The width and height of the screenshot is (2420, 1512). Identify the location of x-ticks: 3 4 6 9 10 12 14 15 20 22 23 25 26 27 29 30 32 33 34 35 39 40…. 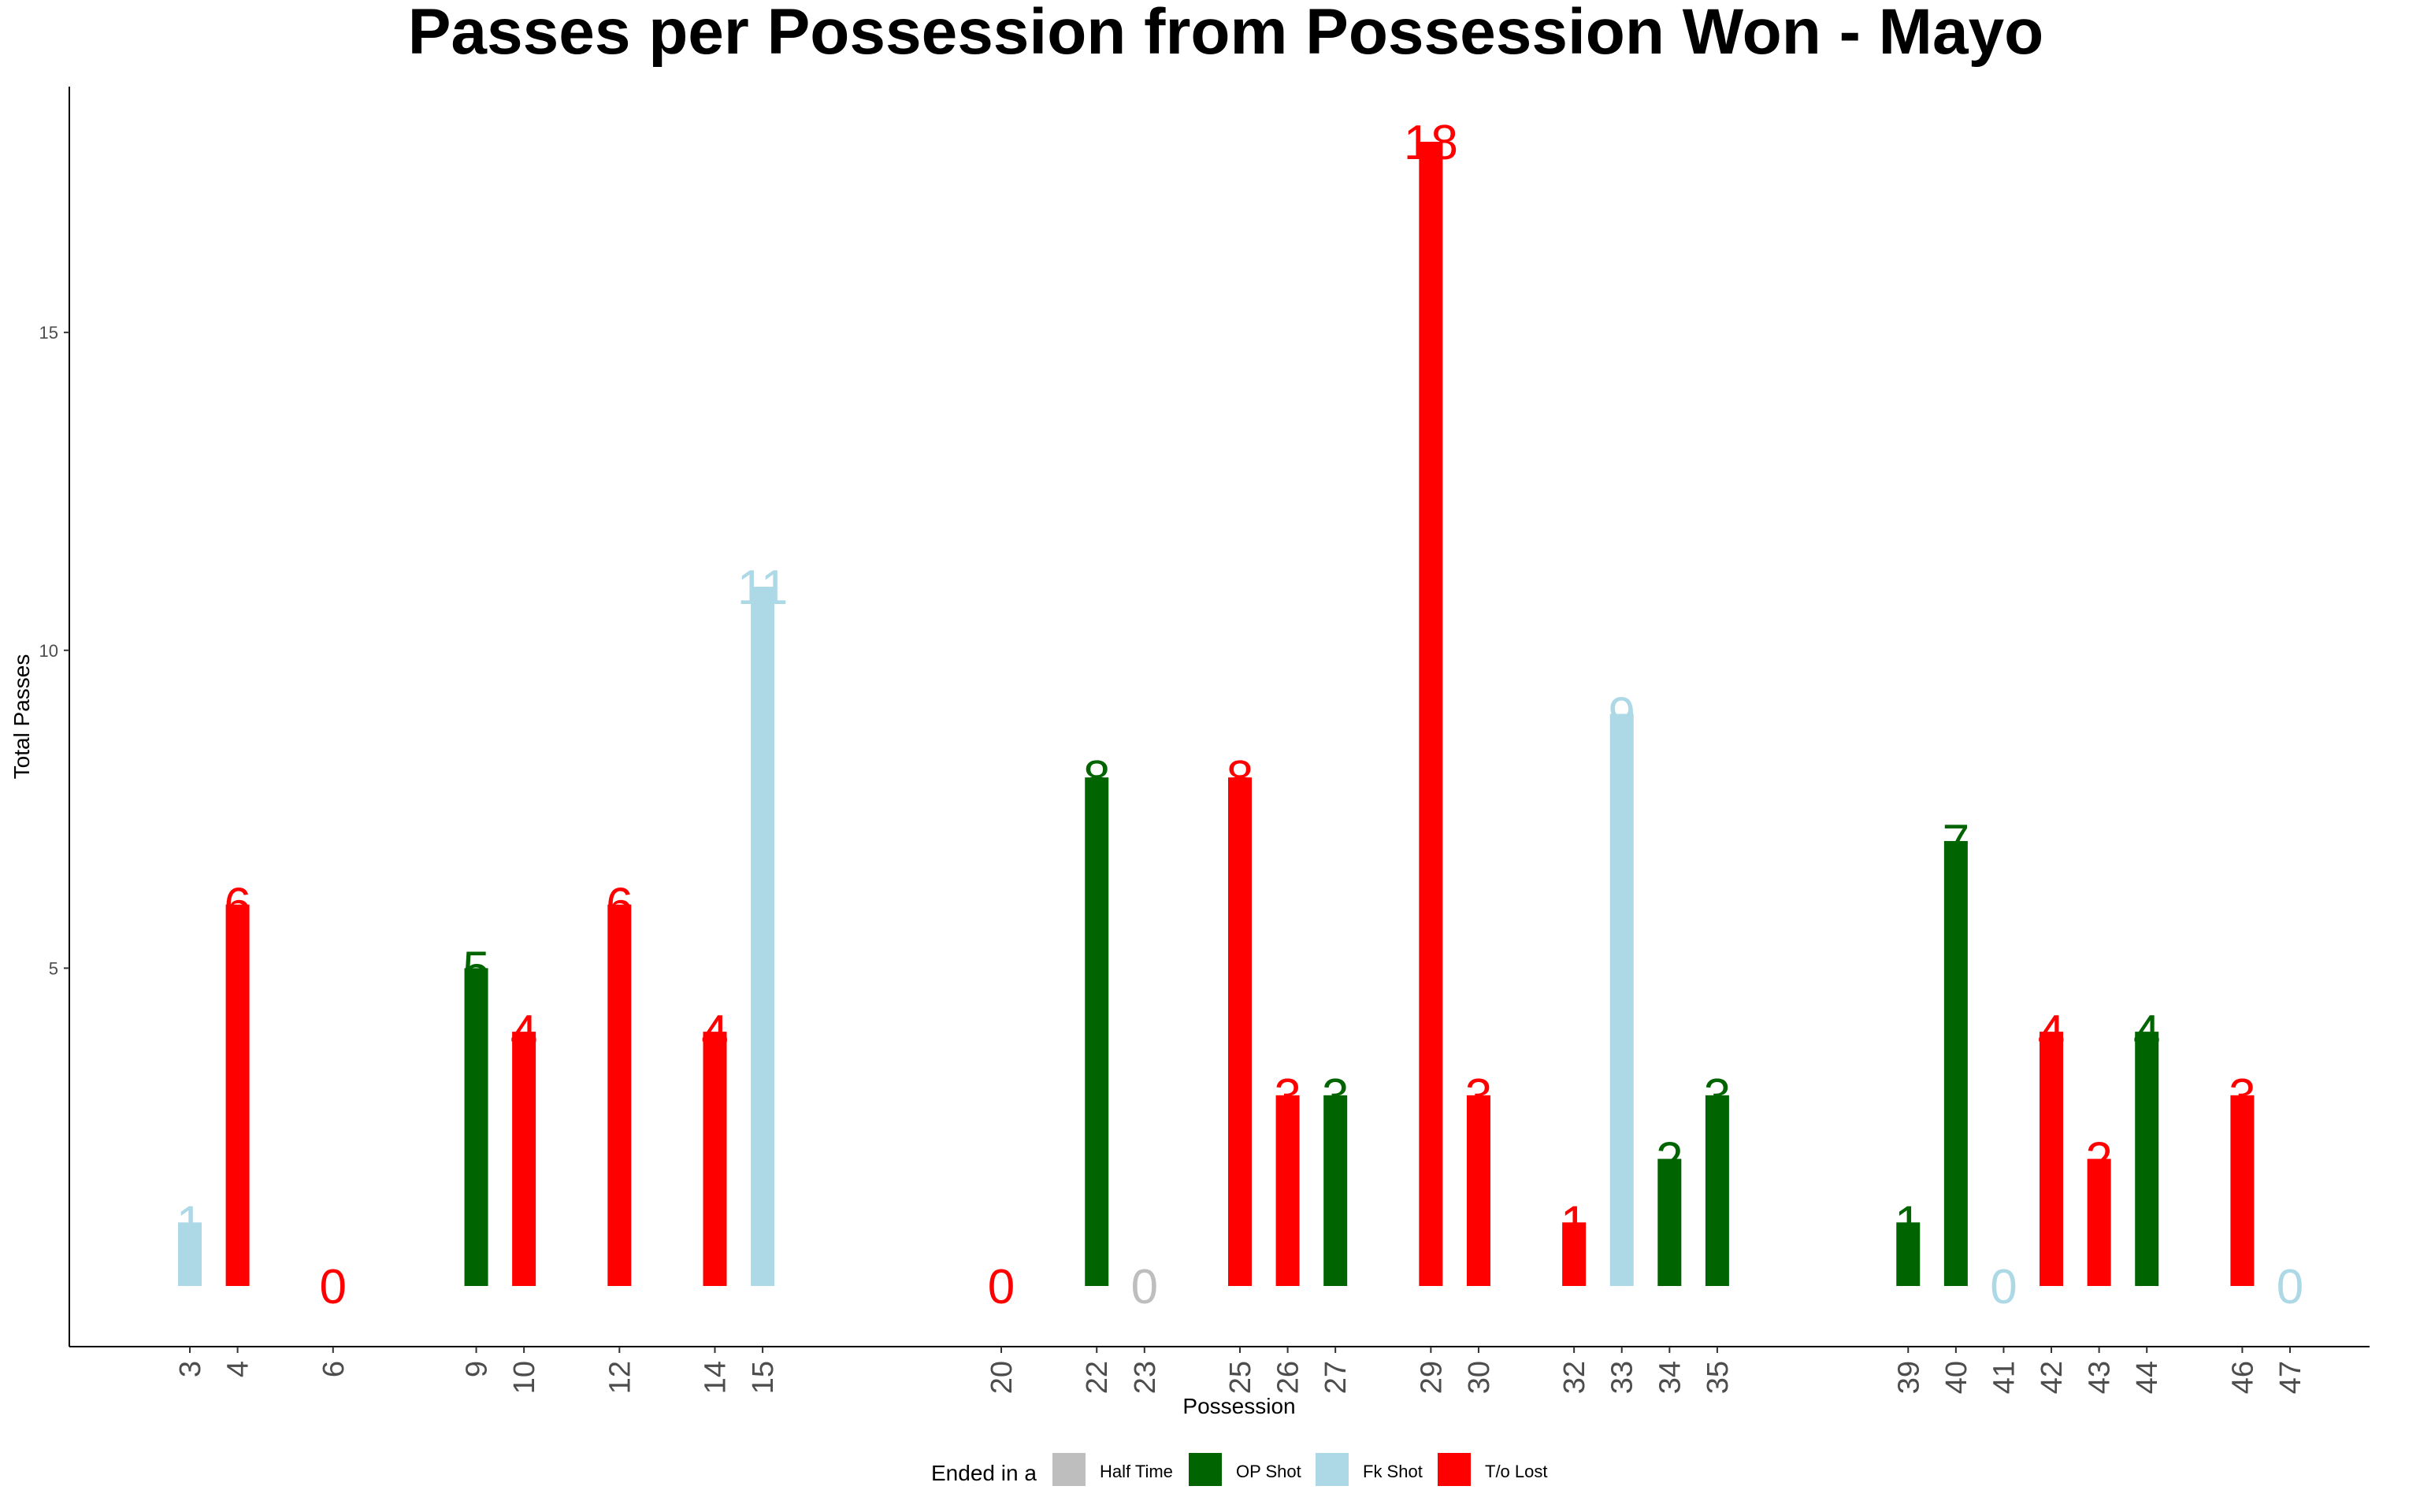
(1240, 1370).